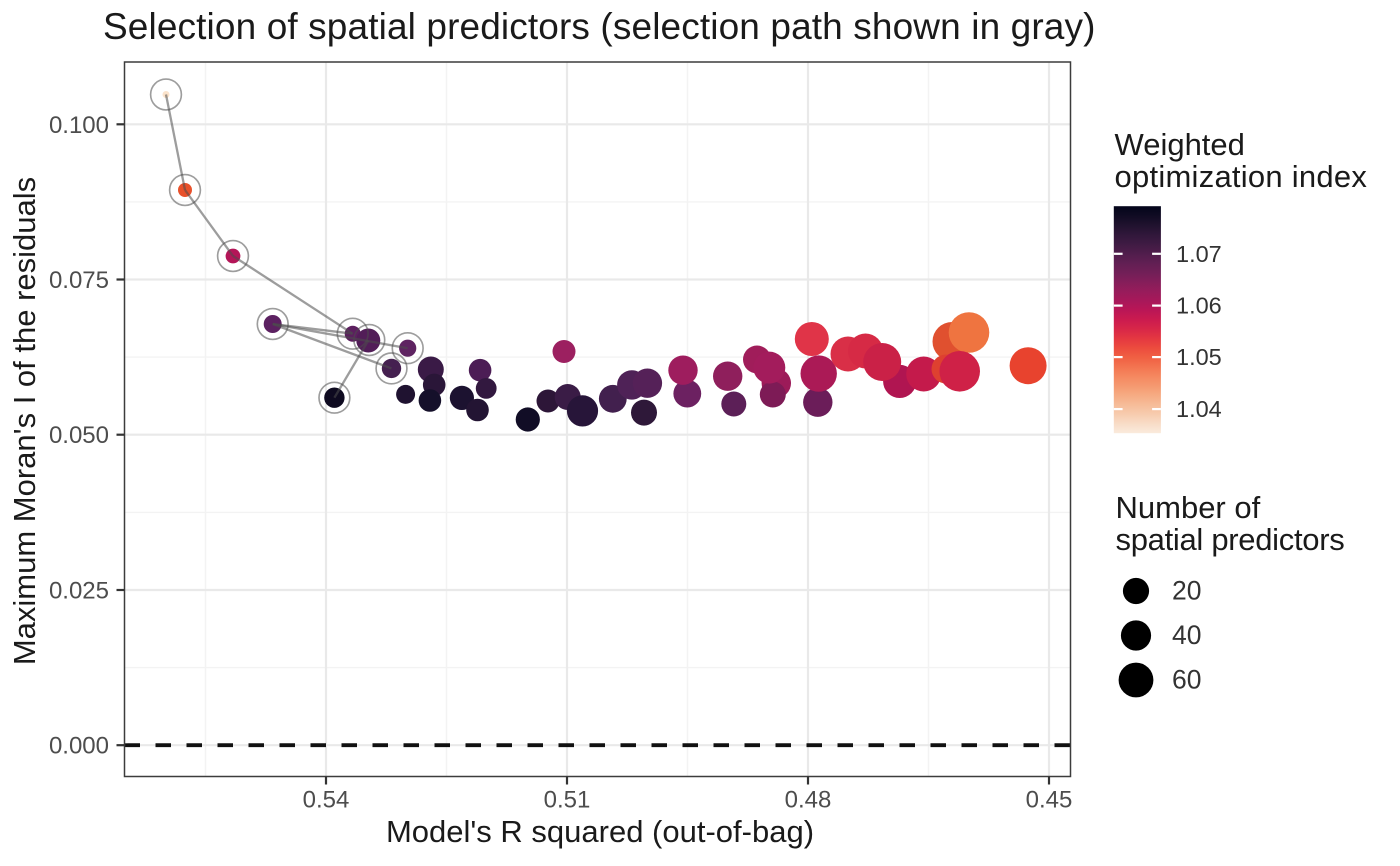  I want to click on svg-text: 1.07, so click(1199, 254).